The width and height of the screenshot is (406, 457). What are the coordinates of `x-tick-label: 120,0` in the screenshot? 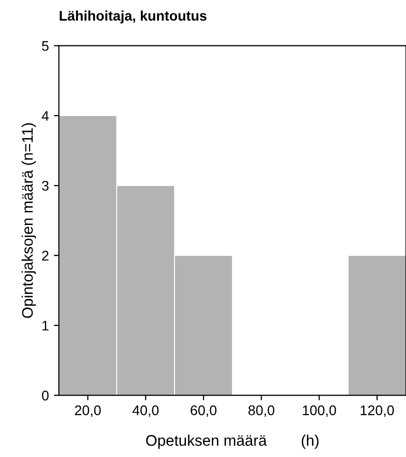 It's located at (377, 411).